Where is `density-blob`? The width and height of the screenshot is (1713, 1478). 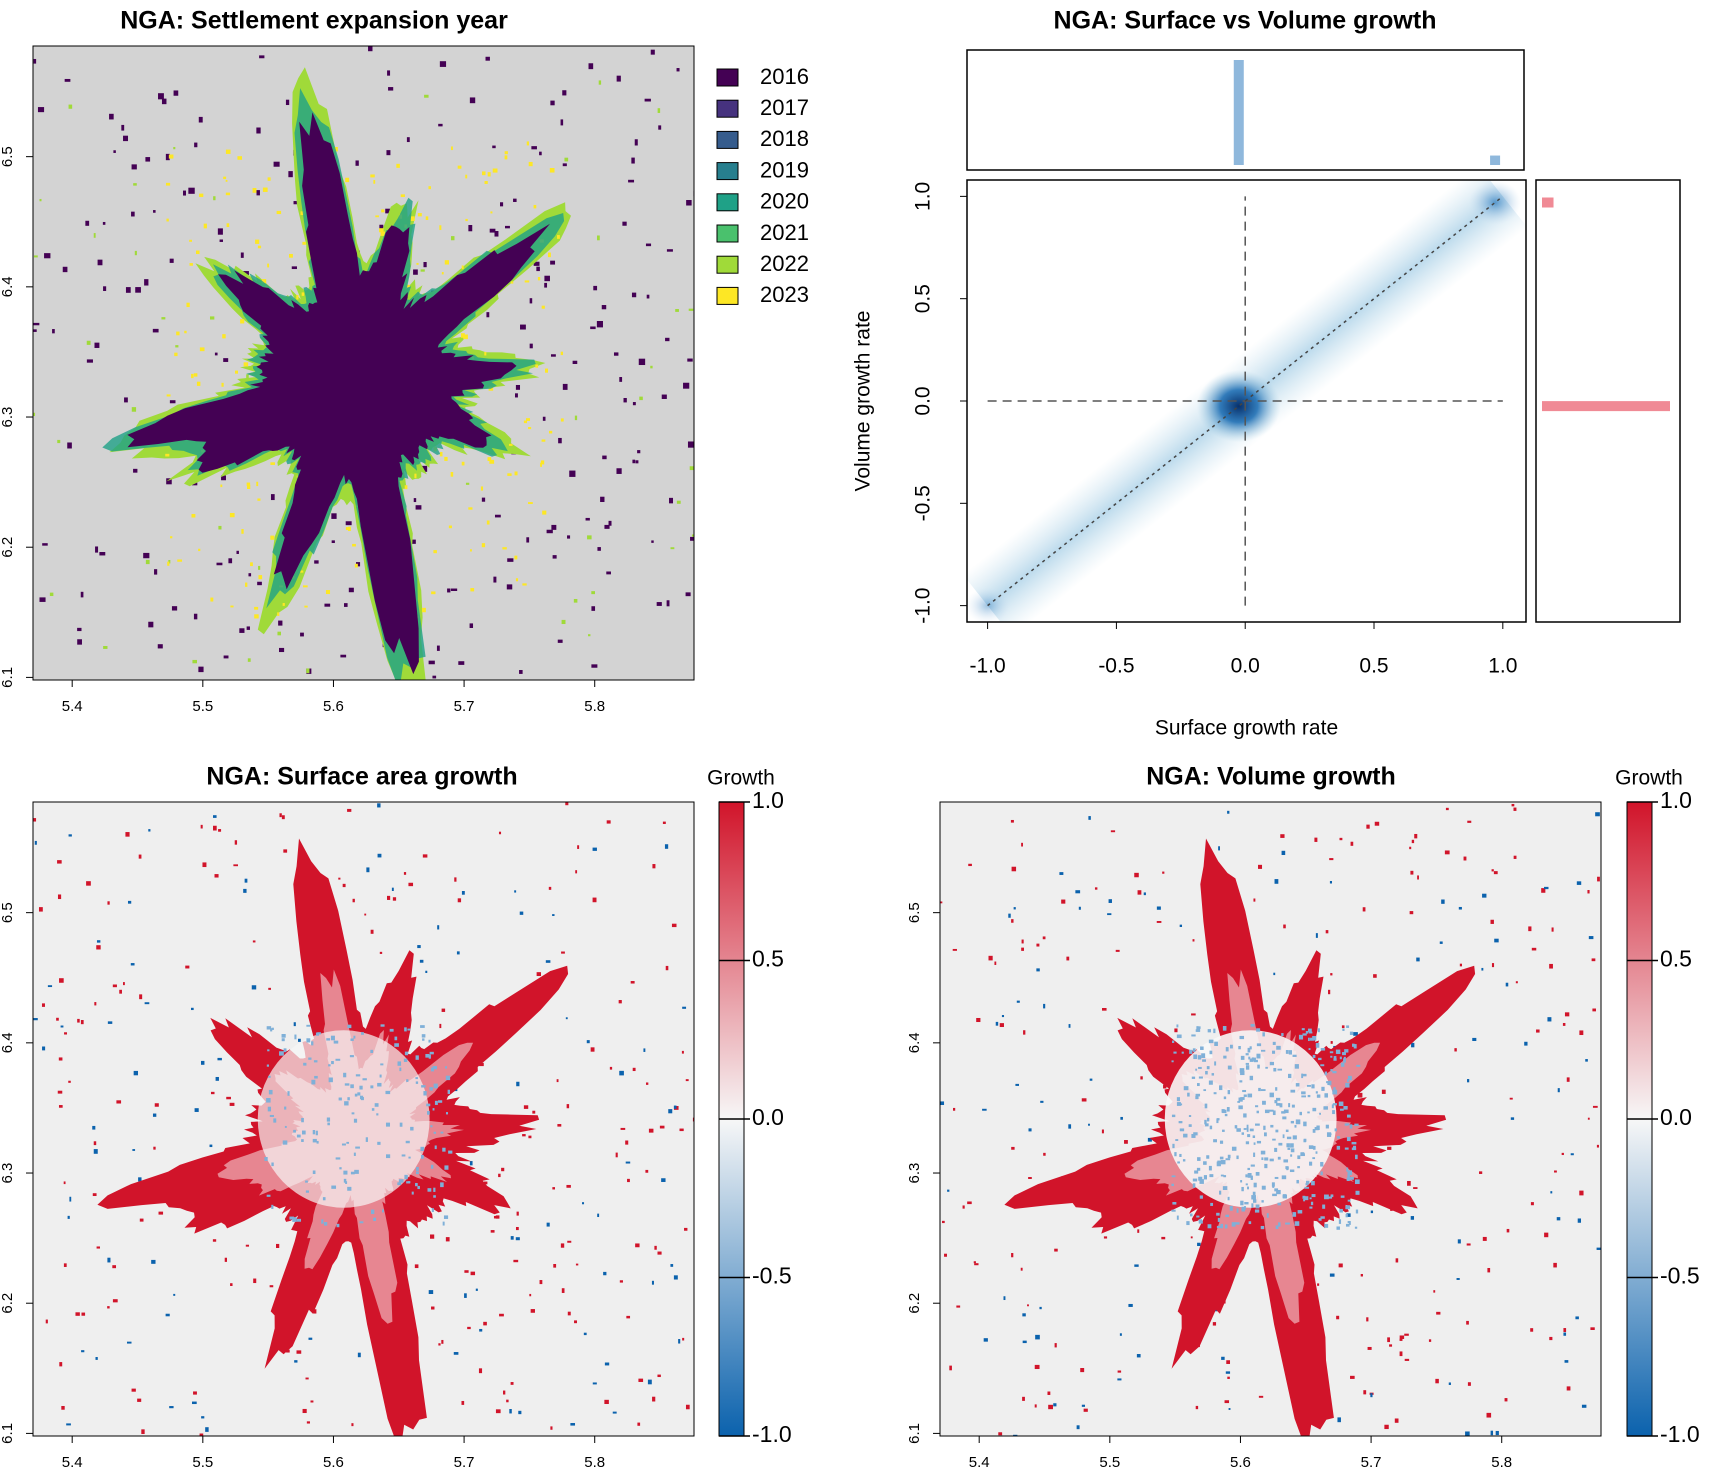
density-blob is located at coordinates (1238, 406).